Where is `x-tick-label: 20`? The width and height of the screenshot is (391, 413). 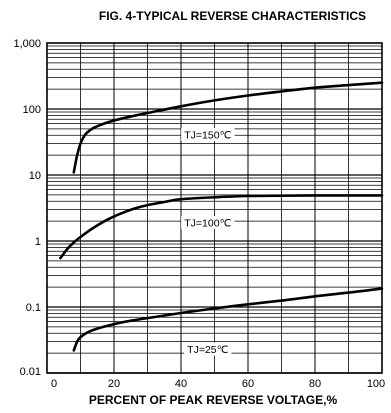 x-tick-label: 20 is located at coordinates (114, 384).